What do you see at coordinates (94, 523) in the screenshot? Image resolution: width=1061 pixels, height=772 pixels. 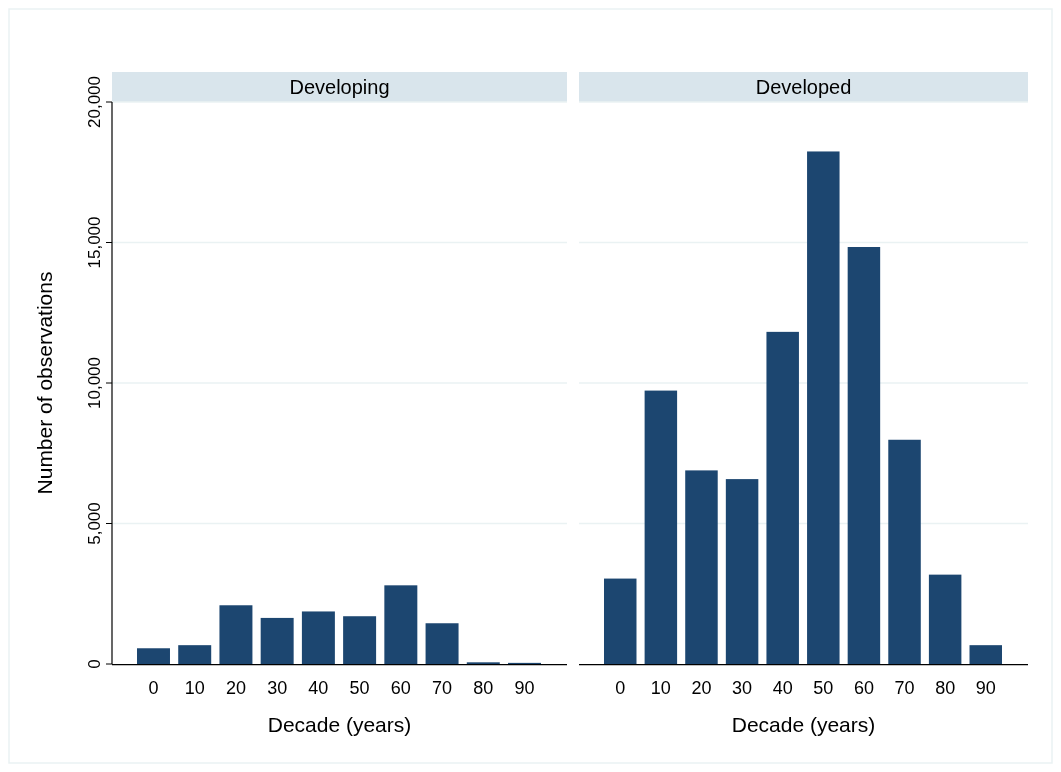 I see `y-tick-label: 5,000` at bounding box center [94, 523].